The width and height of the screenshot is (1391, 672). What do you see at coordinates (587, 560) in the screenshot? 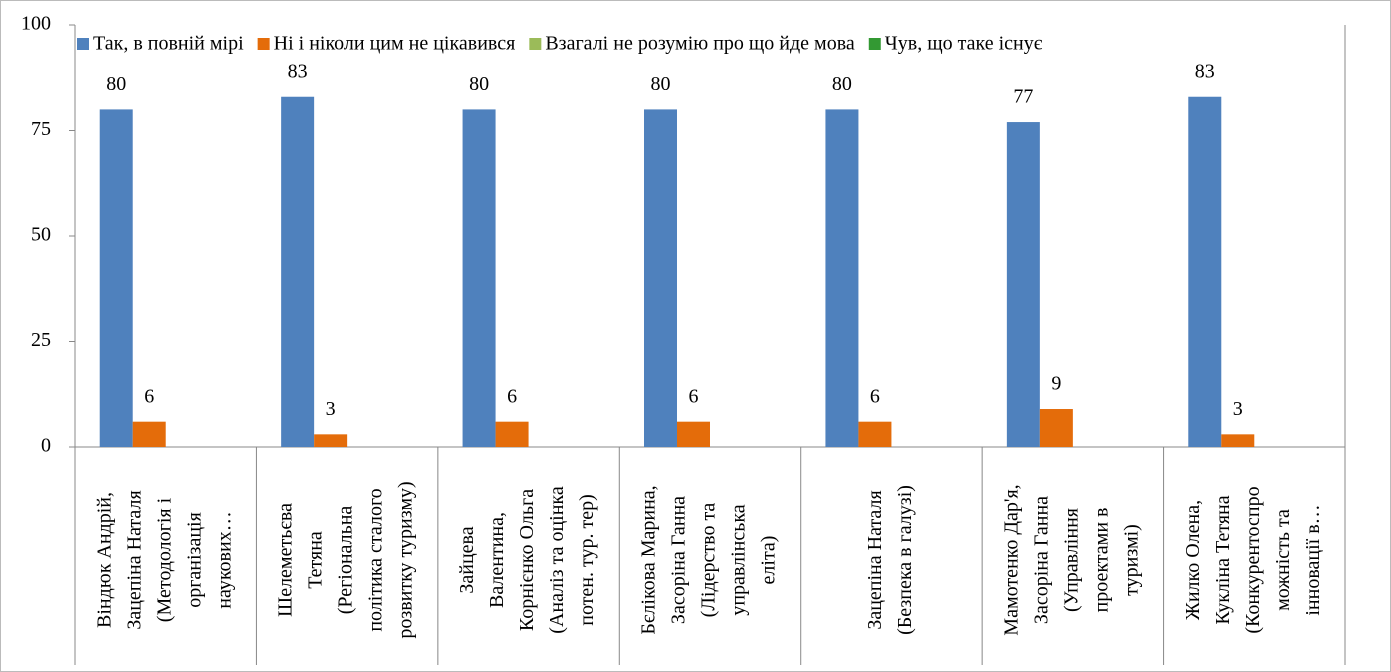
I see `x-tick-label: потен. тур. тер)` at bounding box center [587, 560].